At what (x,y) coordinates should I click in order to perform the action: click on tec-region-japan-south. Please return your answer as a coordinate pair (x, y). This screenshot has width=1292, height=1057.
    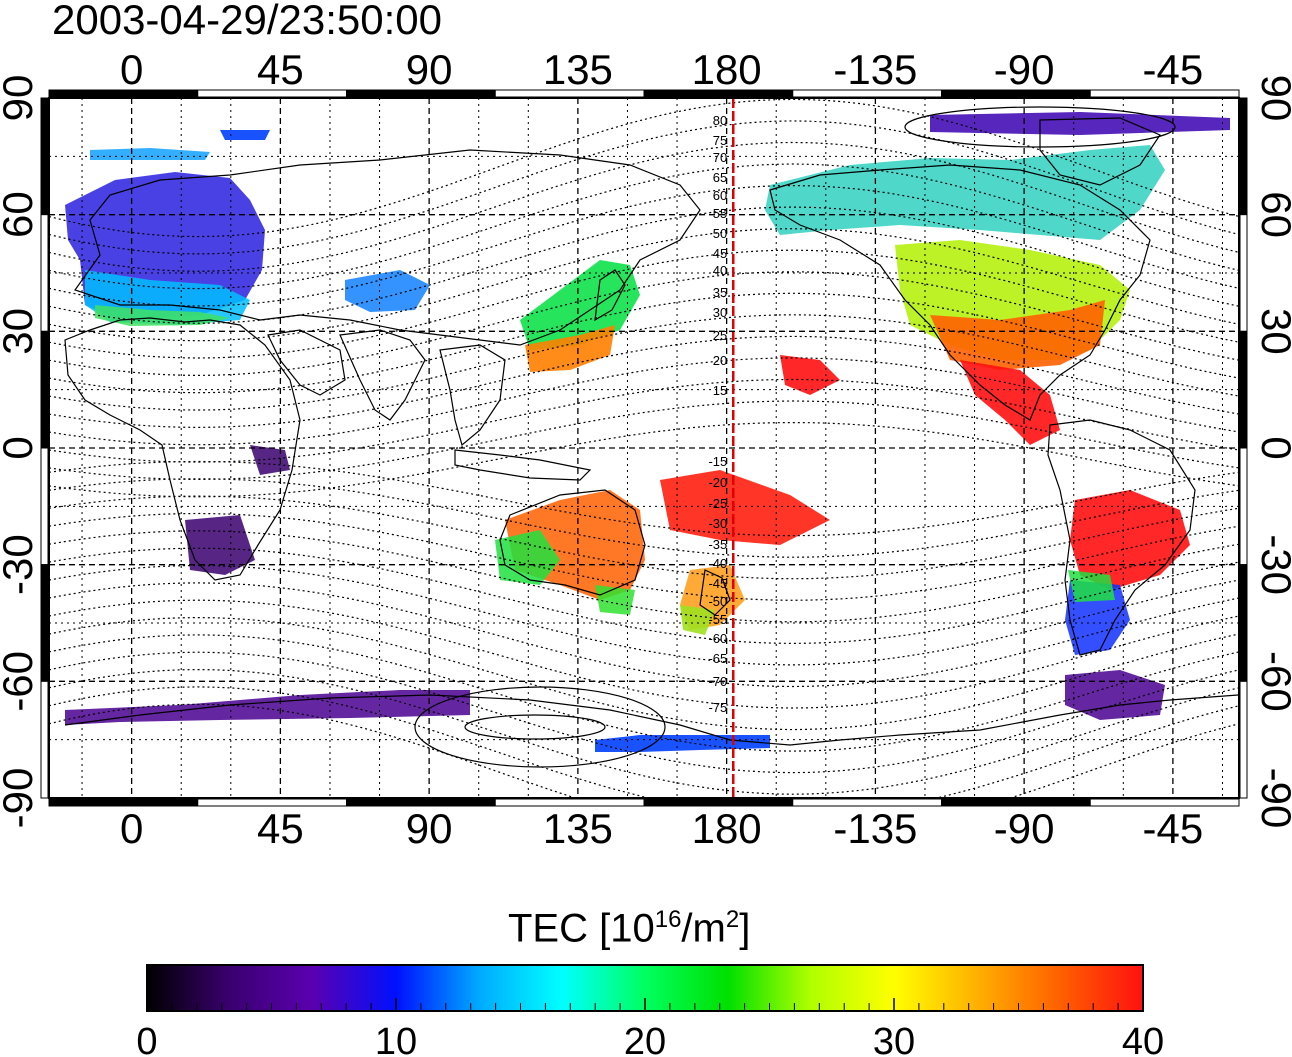
    Looking at the image, I should click on (570, 348).